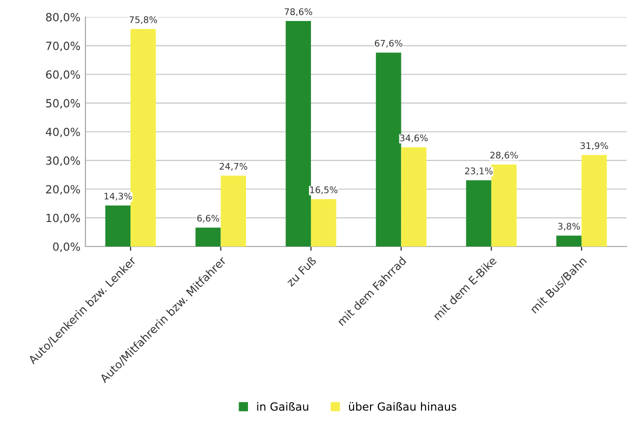  I want to click on legend-label: über Gaißau hinaus, so click(402, 406).